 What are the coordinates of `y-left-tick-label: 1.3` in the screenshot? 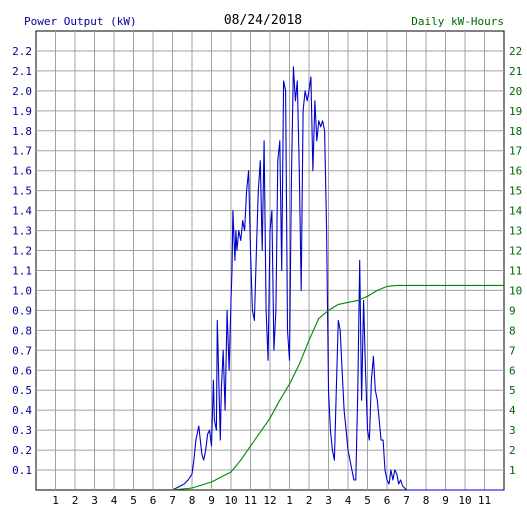 It's located at (22, 231).